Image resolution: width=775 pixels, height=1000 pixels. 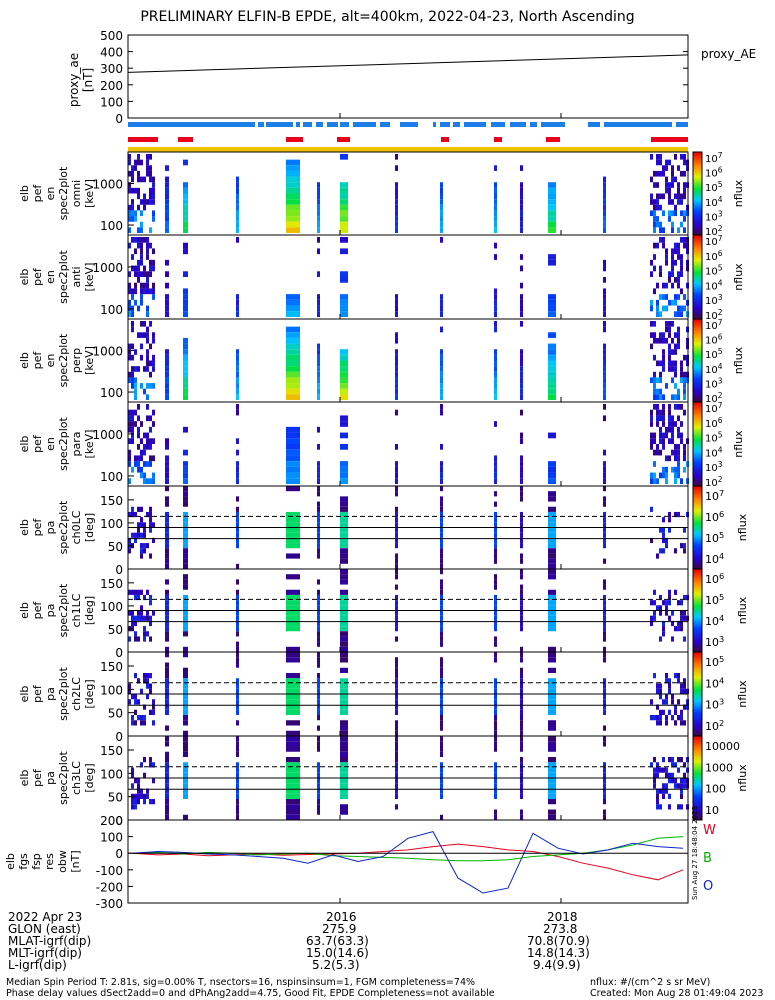 I want to click on colorbar-label: nflux, so click(x=738, y=277).